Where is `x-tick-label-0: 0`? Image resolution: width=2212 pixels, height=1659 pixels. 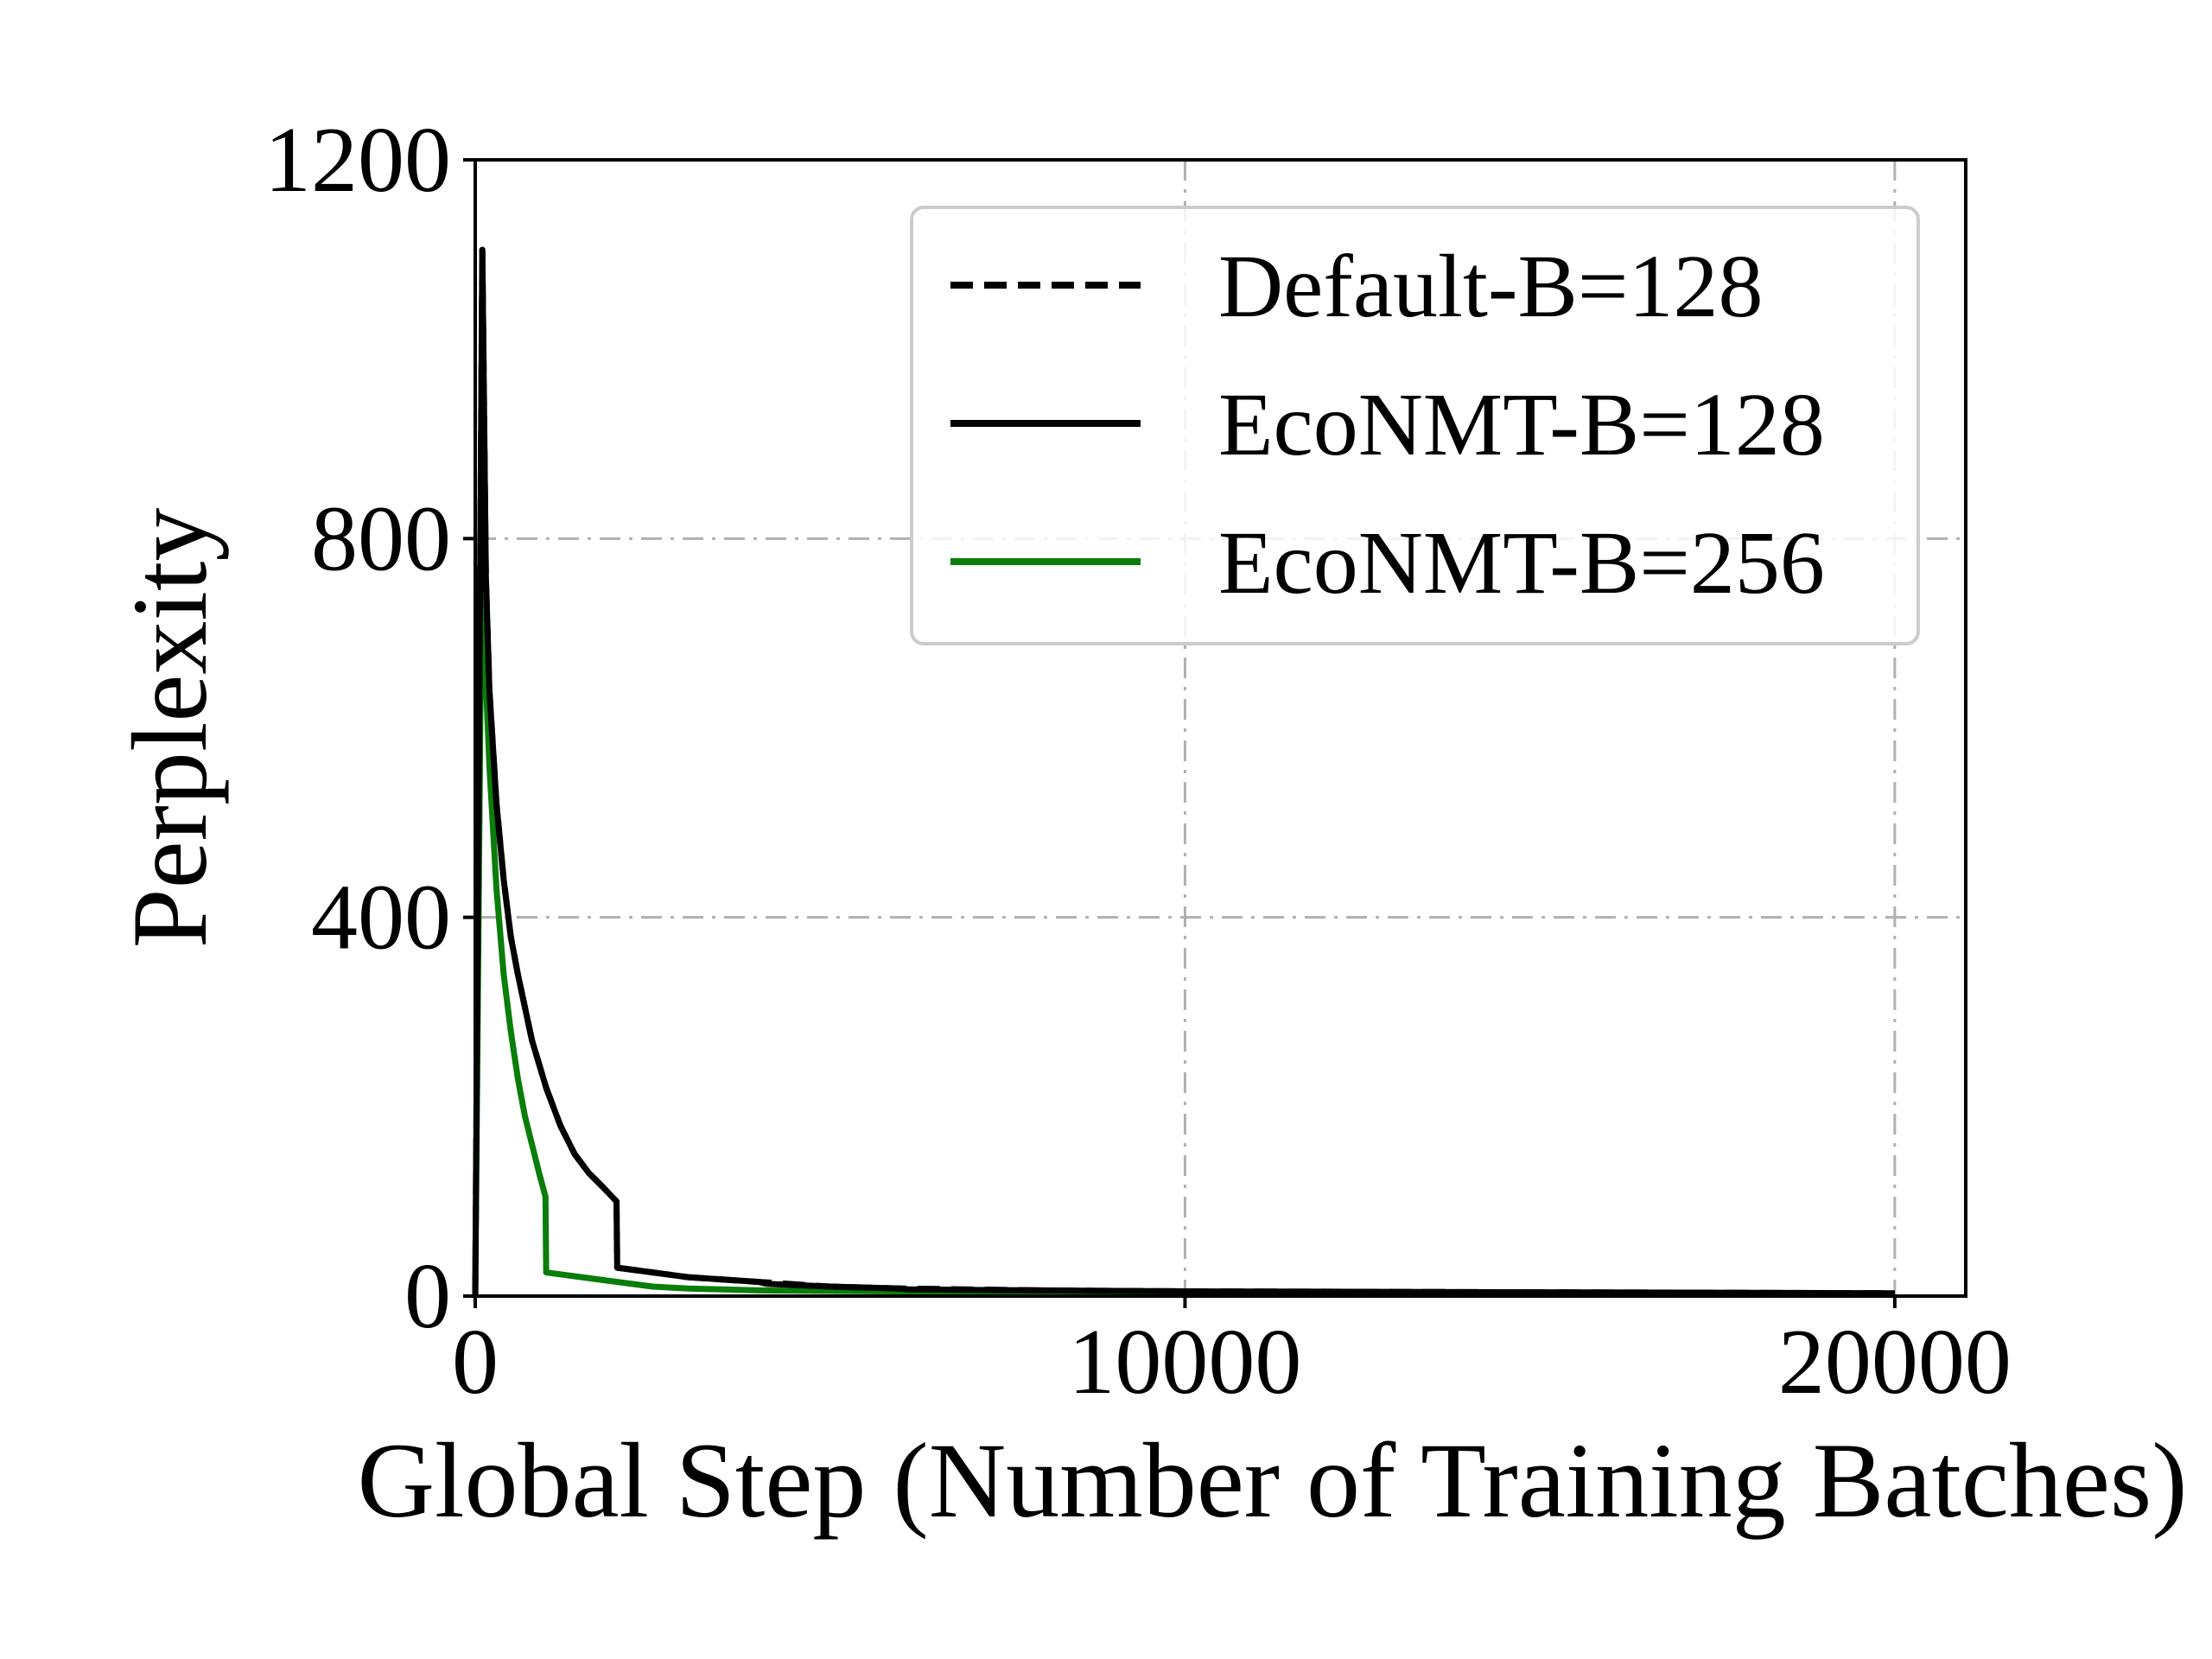 x-tick-label-0: 0 is located at coordinates (475, 1362).